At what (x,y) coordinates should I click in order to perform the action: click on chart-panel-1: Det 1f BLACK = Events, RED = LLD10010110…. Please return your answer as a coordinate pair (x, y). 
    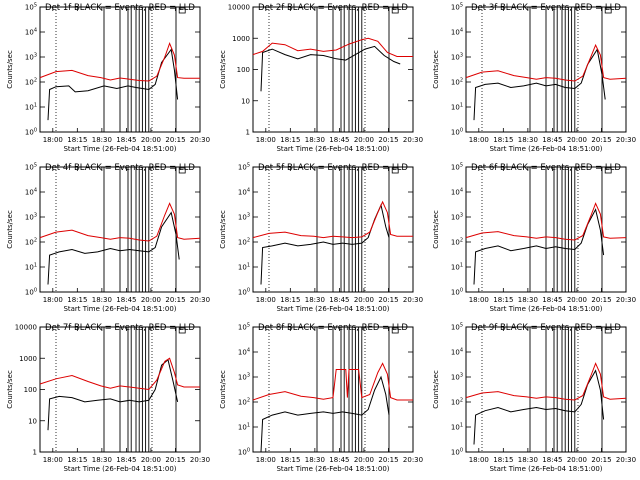
    Looking at the image, I should click on (108, 78).